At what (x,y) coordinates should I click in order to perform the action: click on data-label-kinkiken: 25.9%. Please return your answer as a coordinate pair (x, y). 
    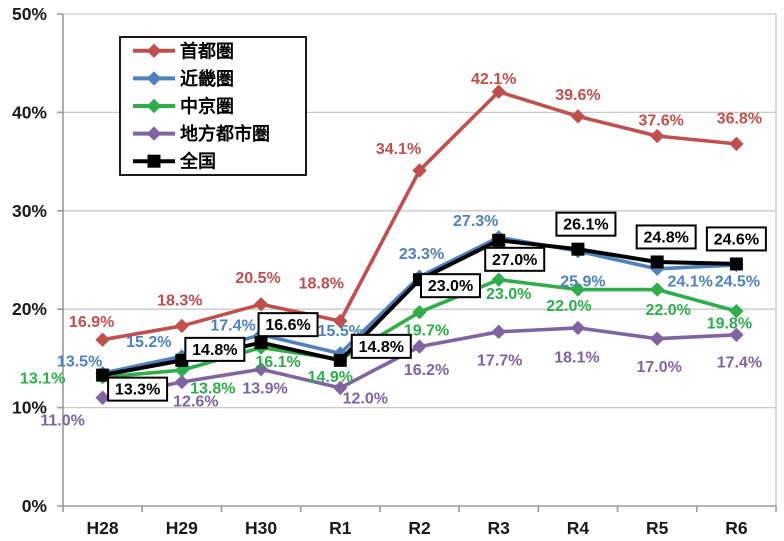
    Looking at the image, I should click on (582, 282).